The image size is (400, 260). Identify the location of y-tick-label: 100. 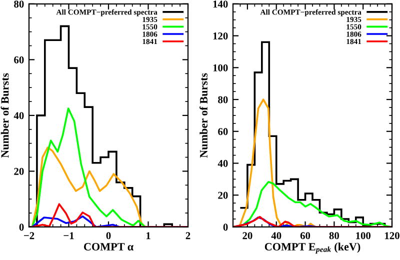
(220, 68).